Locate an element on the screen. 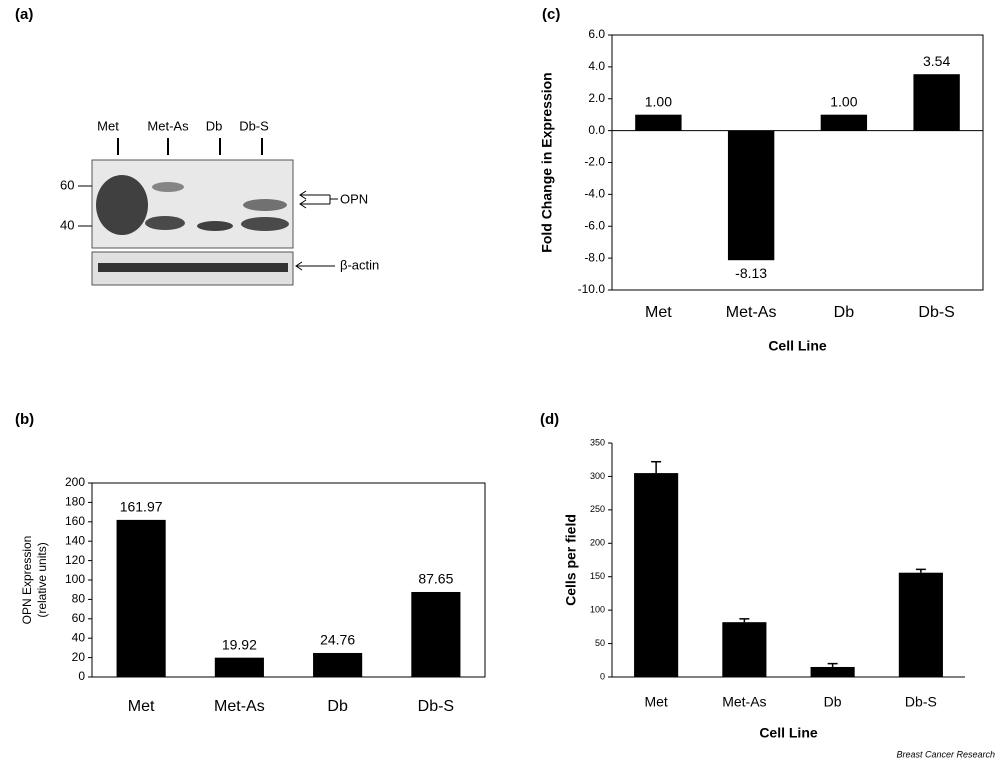 Image resolution: width=1000 pixels, height=762 pixels. actin-band is located at coordinates (193, 267).